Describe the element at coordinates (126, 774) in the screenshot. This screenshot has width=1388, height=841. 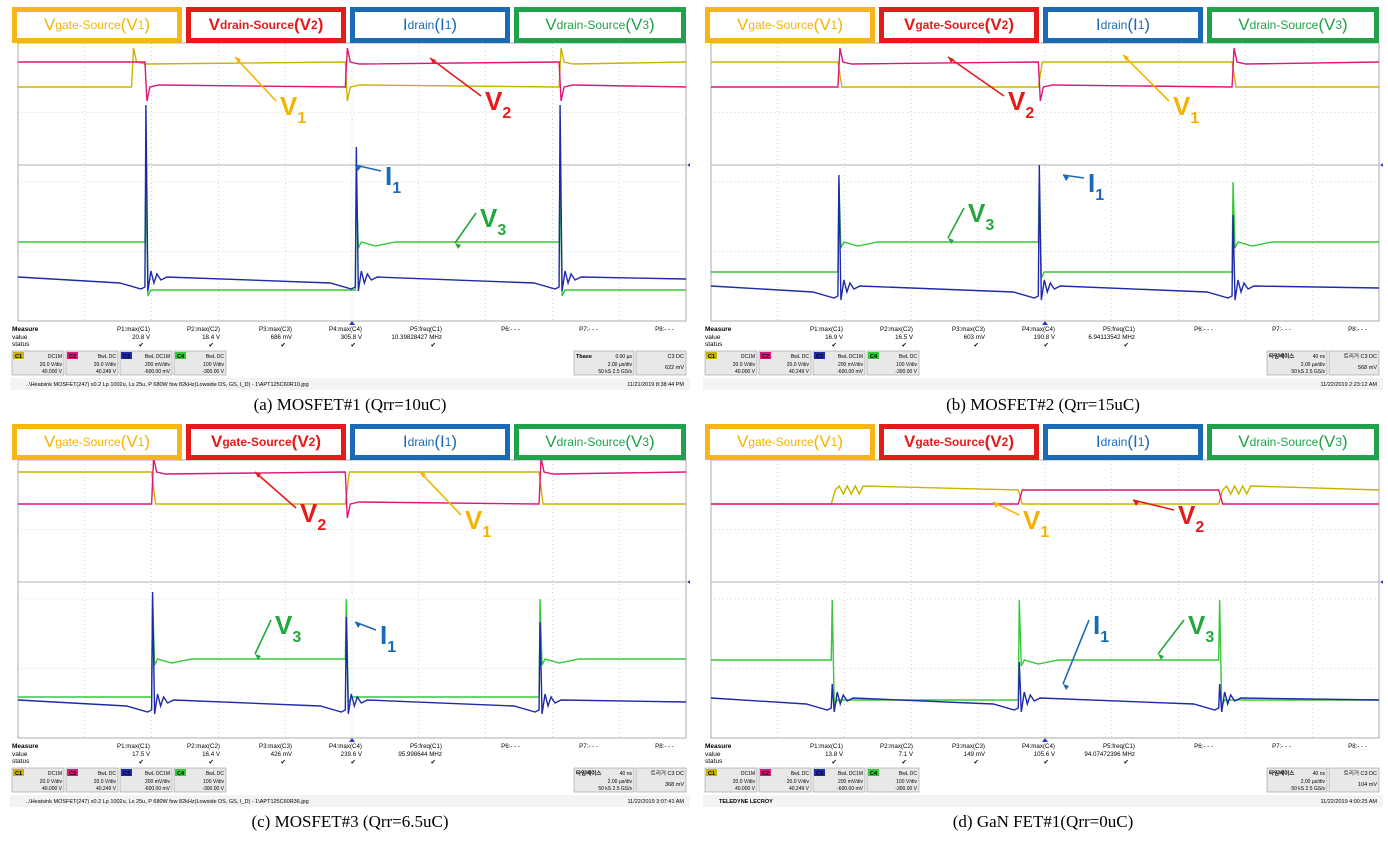
I see `channel-id: C3` at that location.